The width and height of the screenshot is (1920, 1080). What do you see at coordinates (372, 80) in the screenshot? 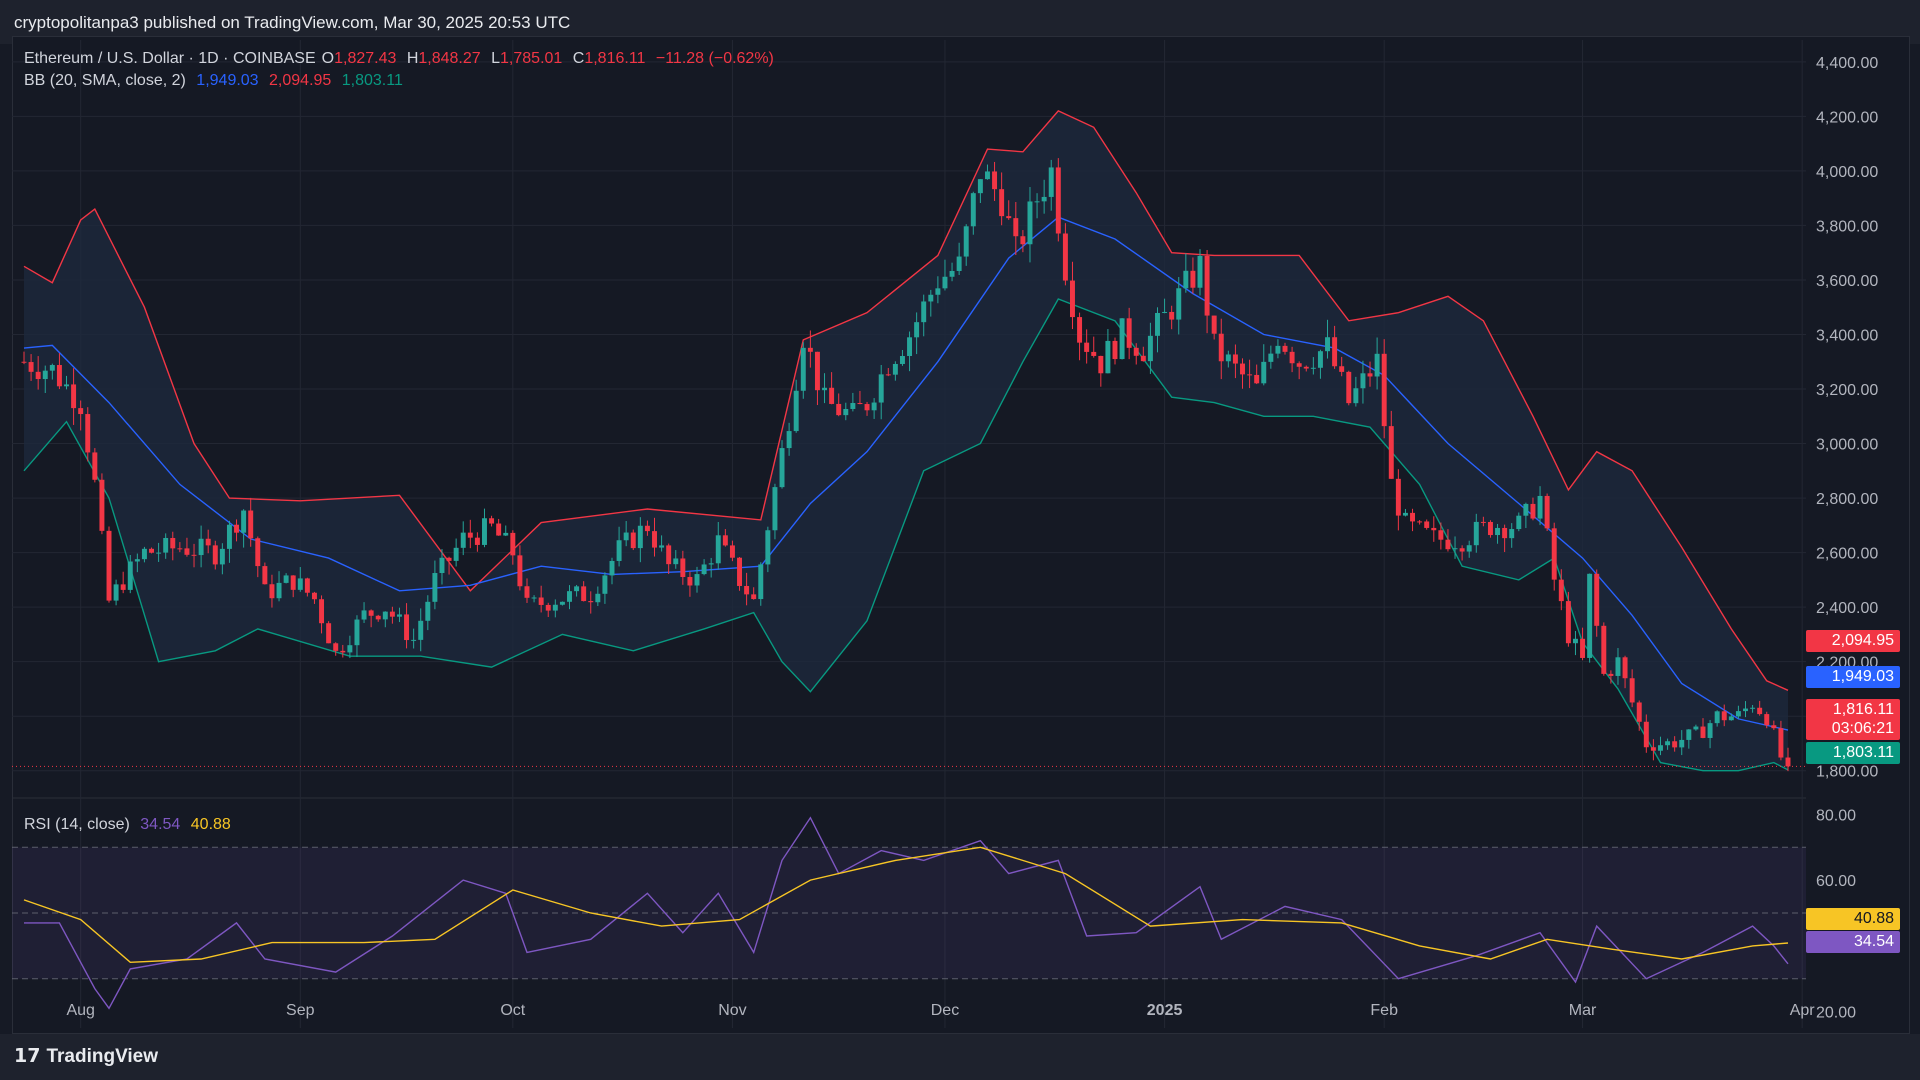
I see `bb-lower-value: 1,803.11` at bounding box center [372, 80].